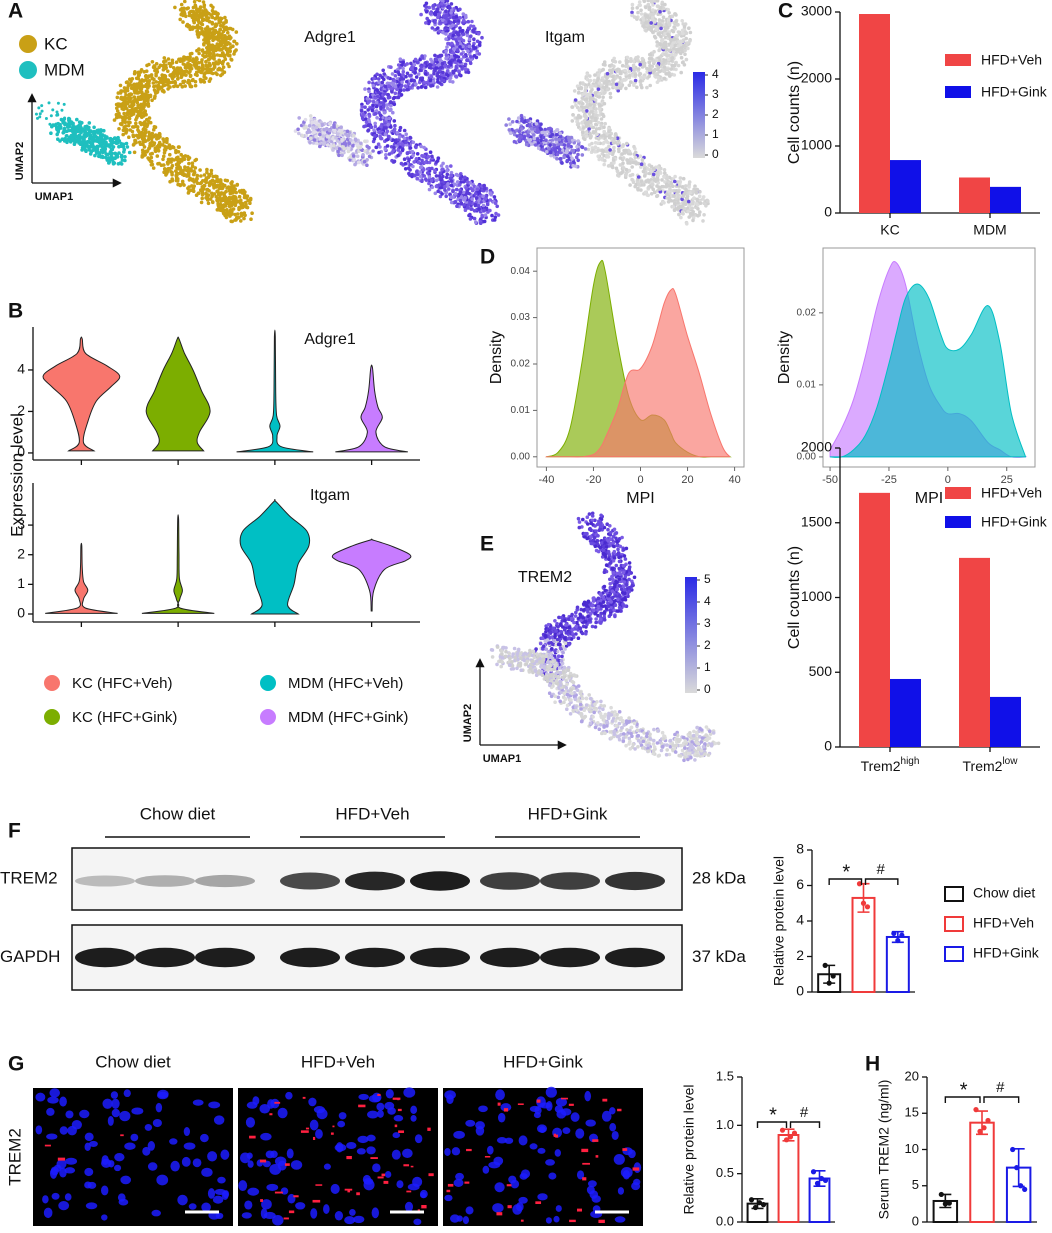  What do you see at coordinates (487, 257) in the screenshot?
I see `panel-label: D` at bounding box center [487, 257].